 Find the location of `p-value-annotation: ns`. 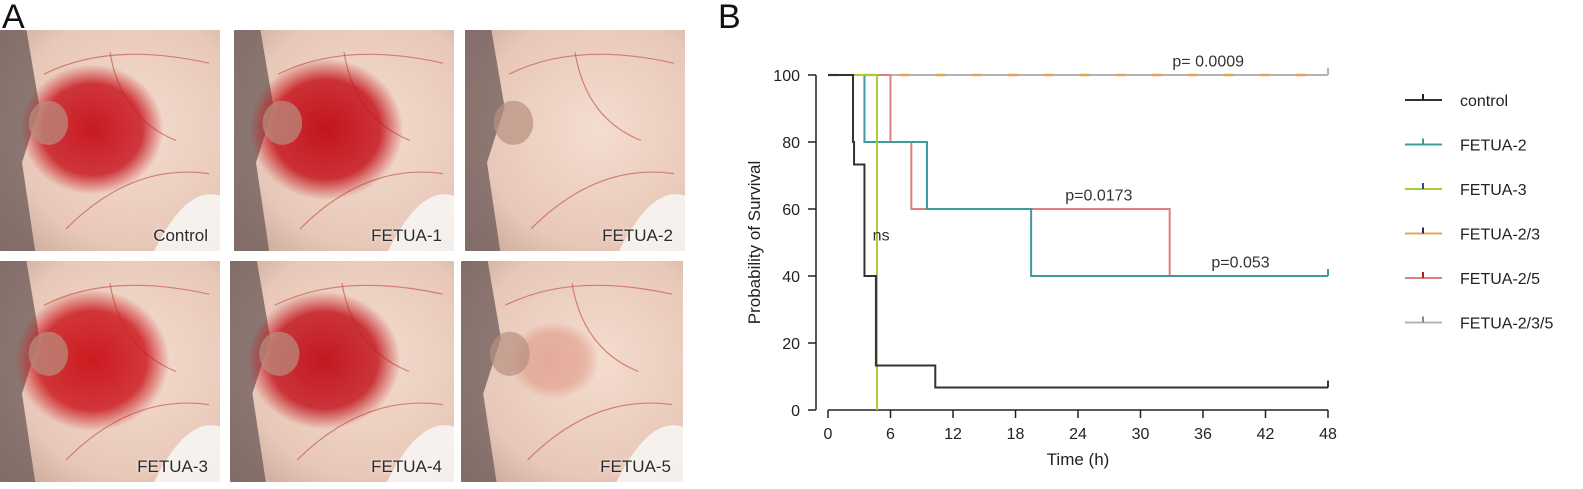

p-value-annotation: ns is located at coordinates (881, 236).